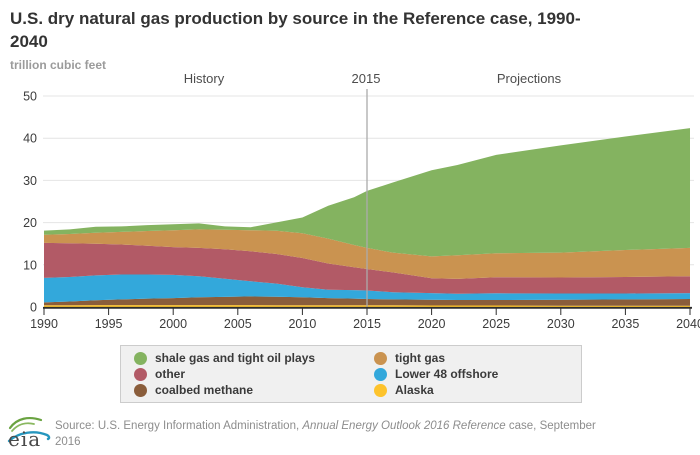 The height and width of the screenshot is (455, 700). What do you see at coordinates (140, 358) in the screenshot?
I see `shale-swatch-icon` at bounding box center [140, 358].